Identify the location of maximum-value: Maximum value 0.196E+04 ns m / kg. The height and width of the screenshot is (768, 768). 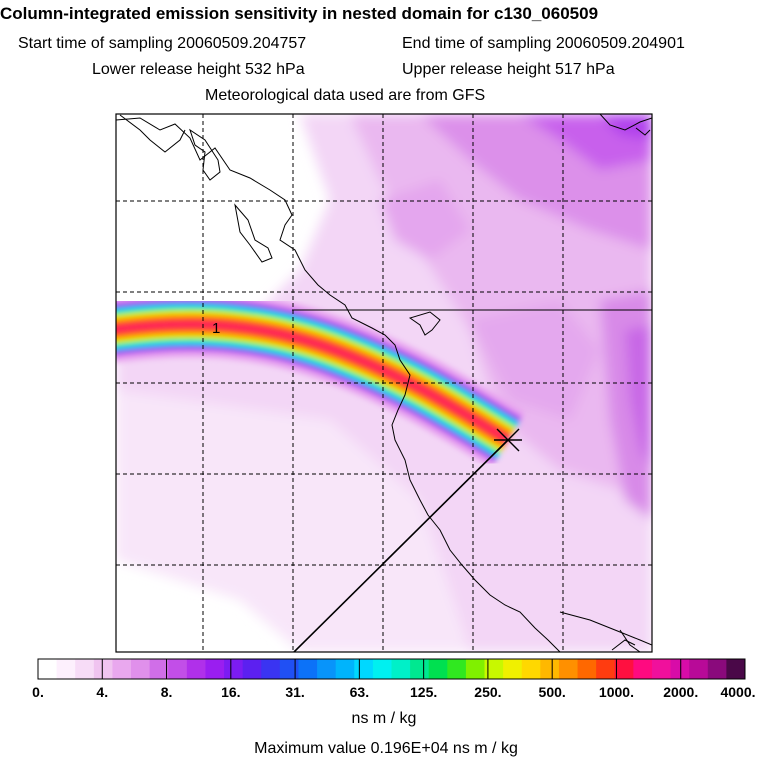
(386, 748).